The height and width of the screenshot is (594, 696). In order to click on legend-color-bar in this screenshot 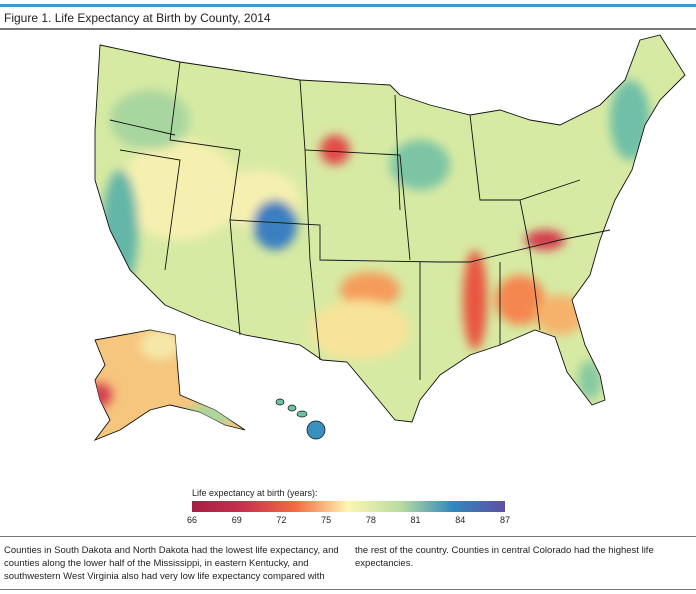, I will do `click(348, 506)`.